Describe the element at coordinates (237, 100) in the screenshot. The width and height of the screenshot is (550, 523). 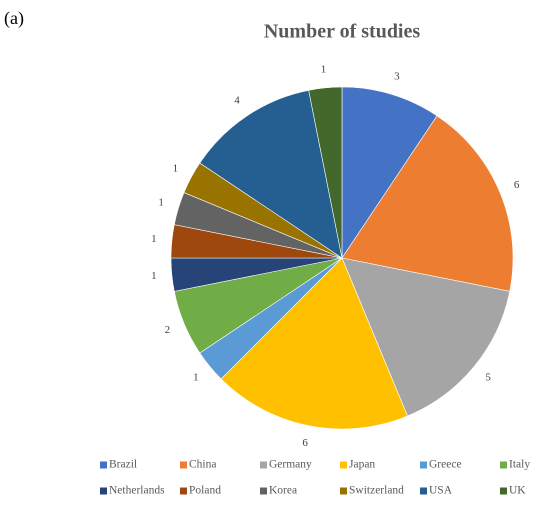
I see `data-label: 4` at that location.